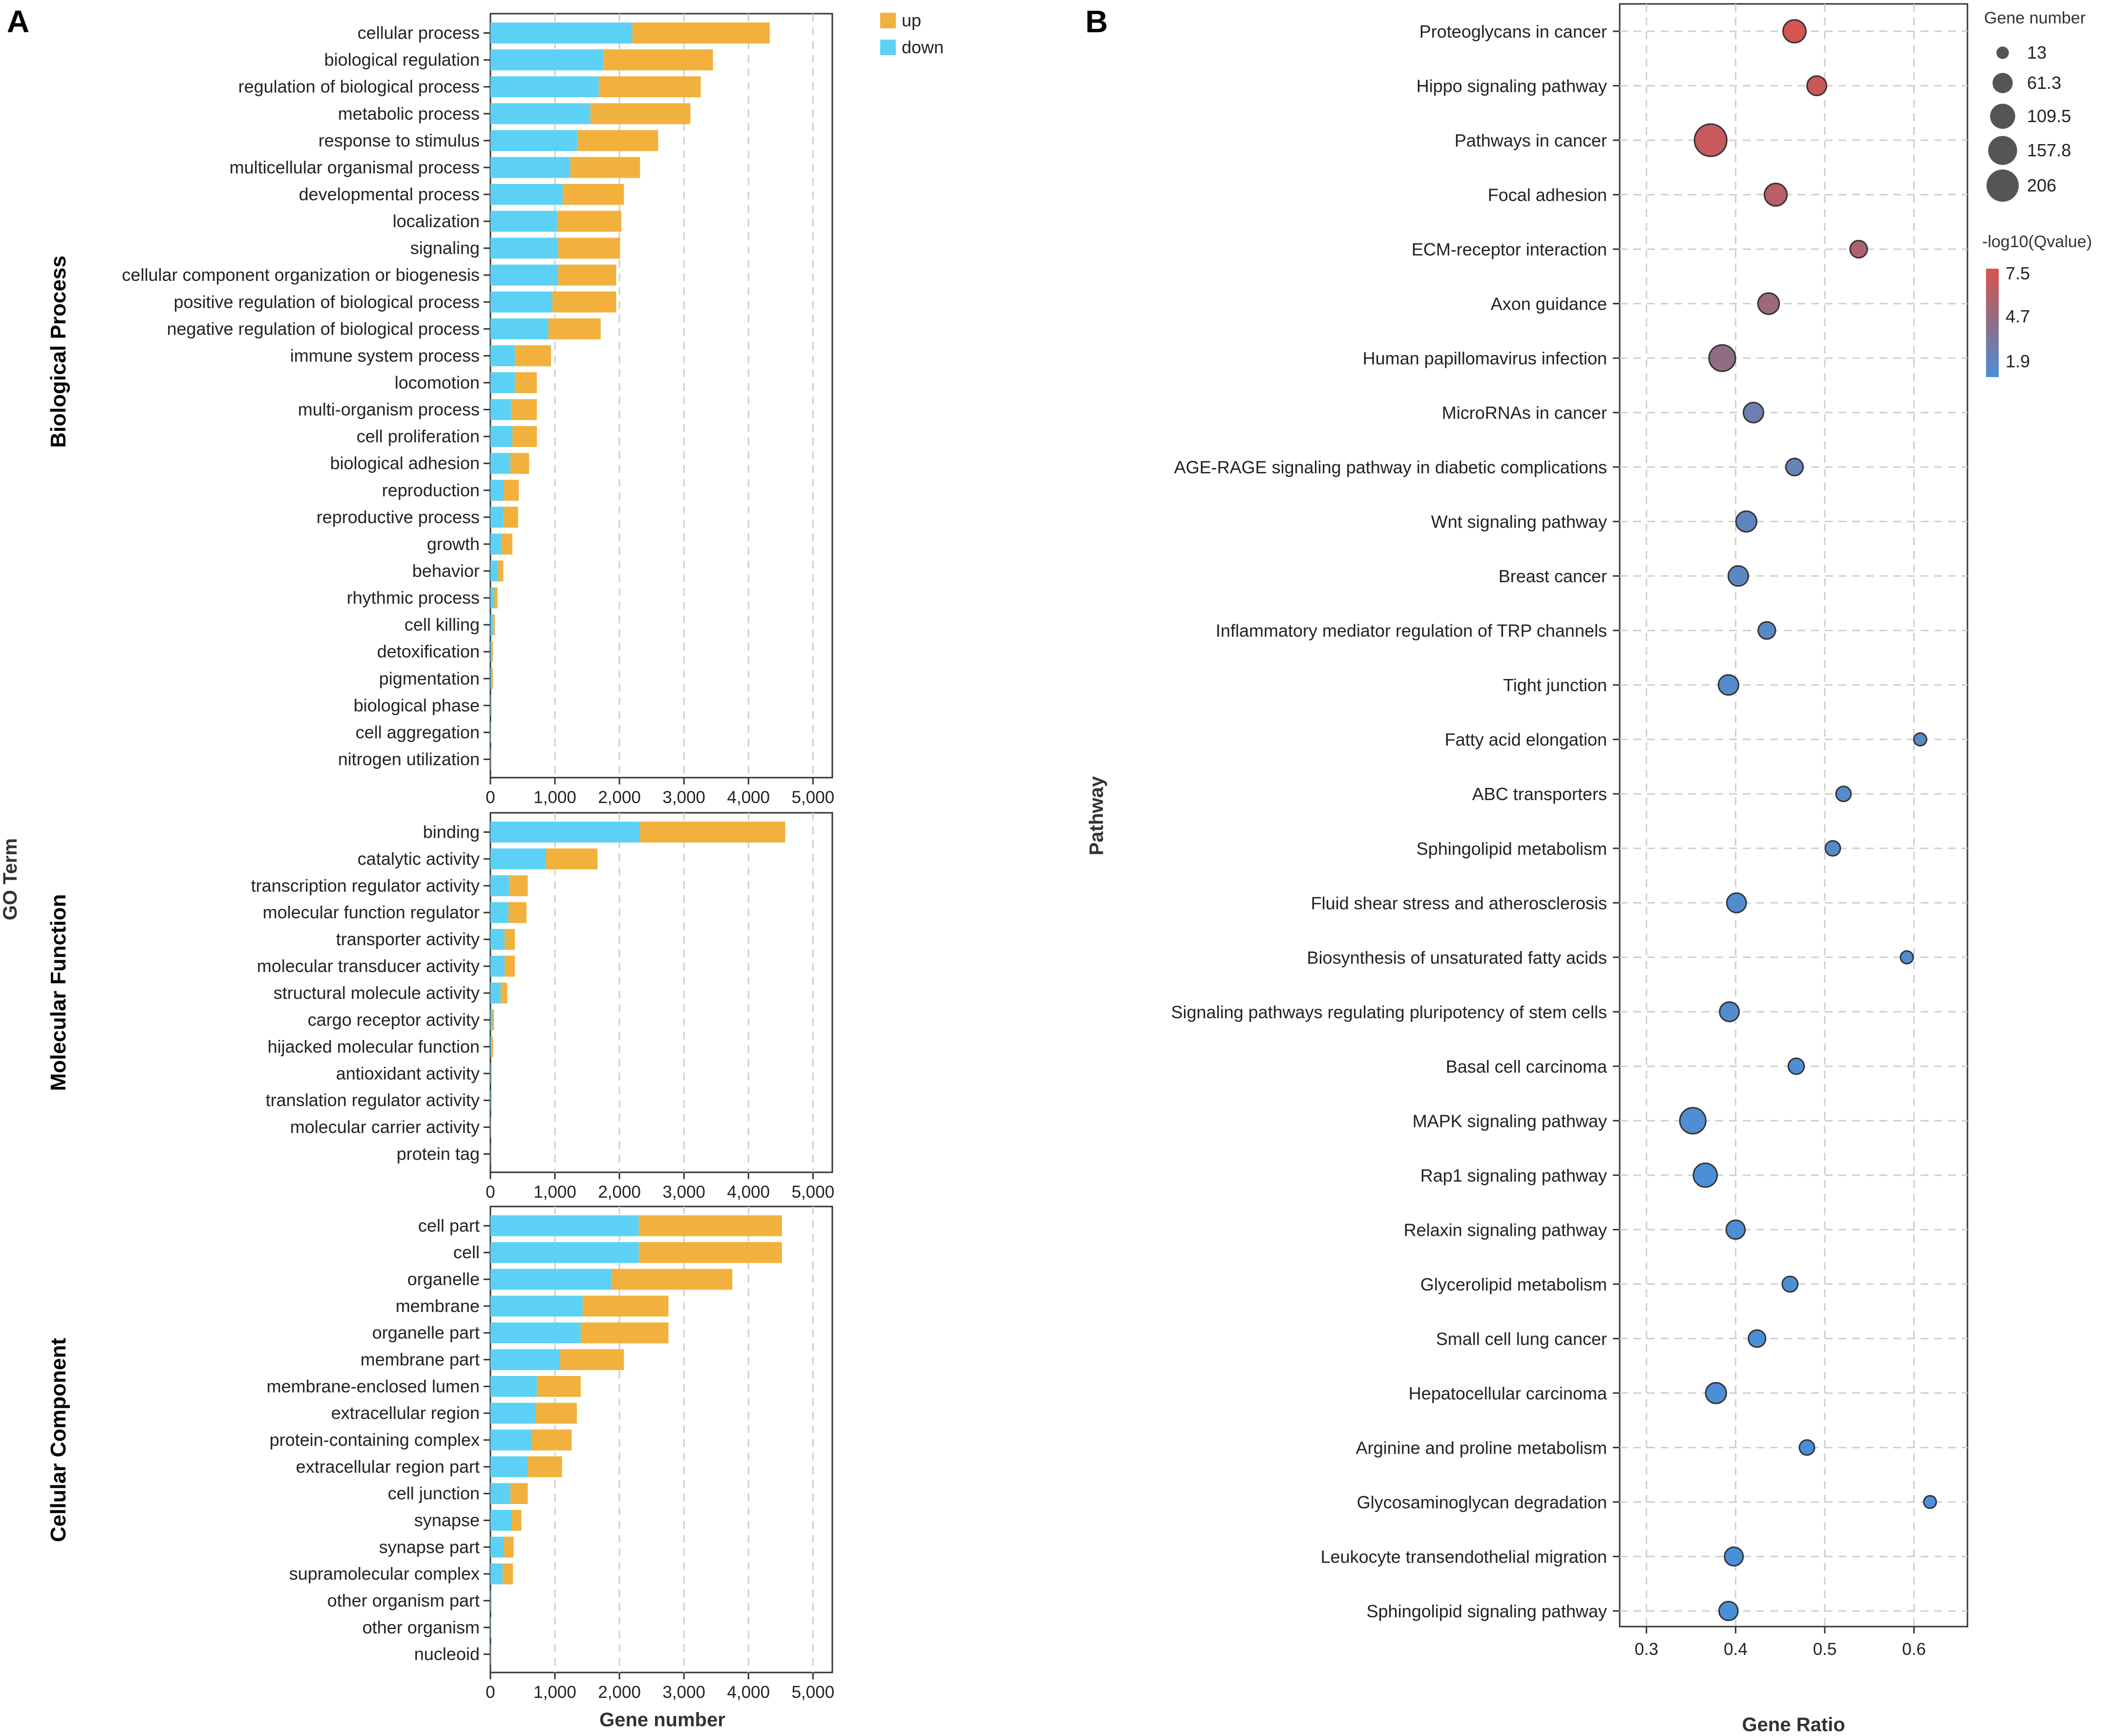 This screenshot has width=2114, height=1736. Describe the element at coordinates (911, 20) in the screenshot. I see `legend-up-label: up` at that location.